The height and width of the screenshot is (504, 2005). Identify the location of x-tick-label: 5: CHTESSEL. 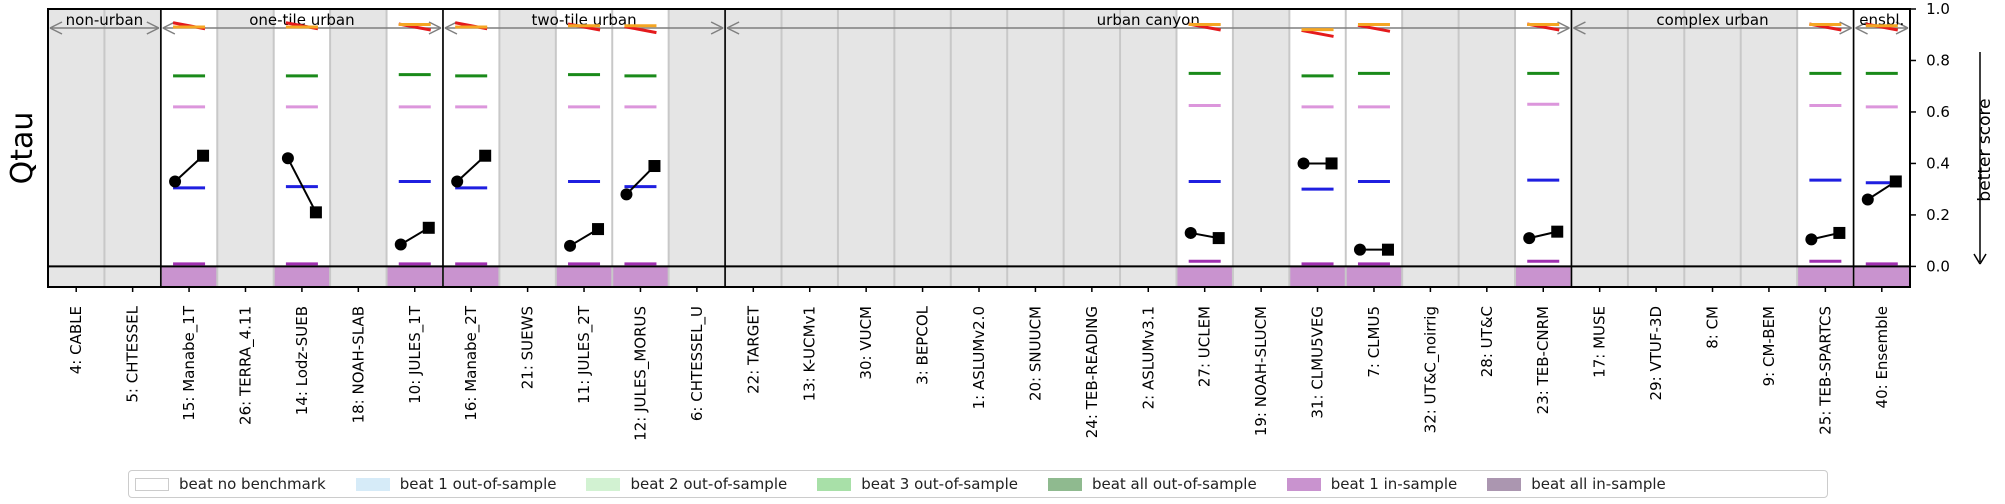
(133, 353).